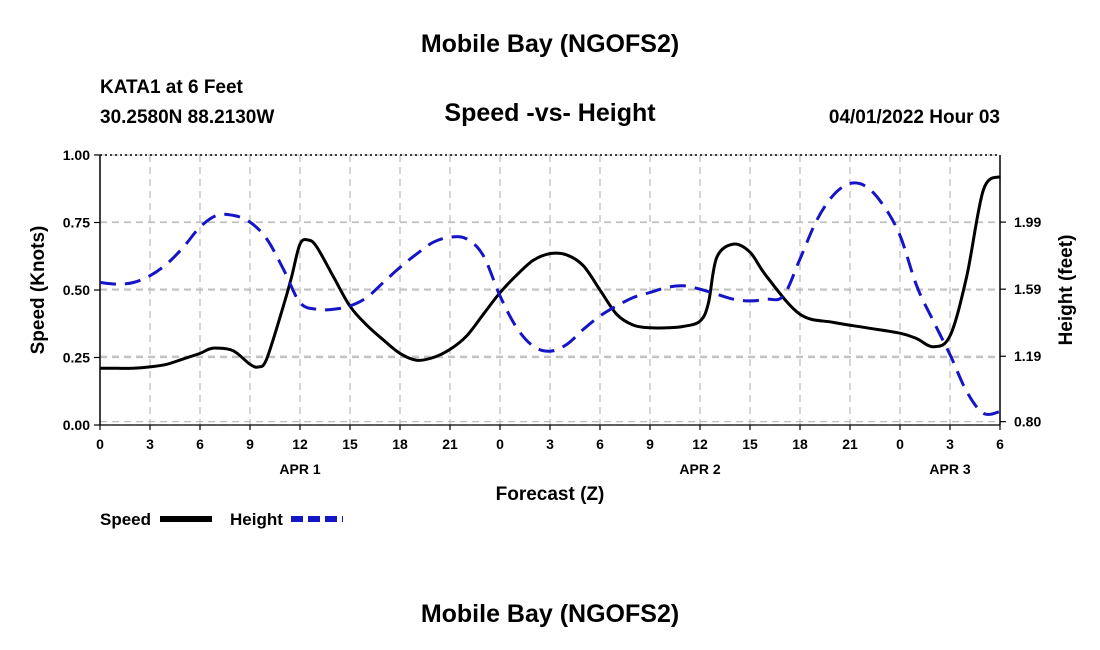  What do you see at coordinates (1027, 222) in the screenshot?
I see `y2-tick-label: 1.99` at bounding box center [1027, 222].